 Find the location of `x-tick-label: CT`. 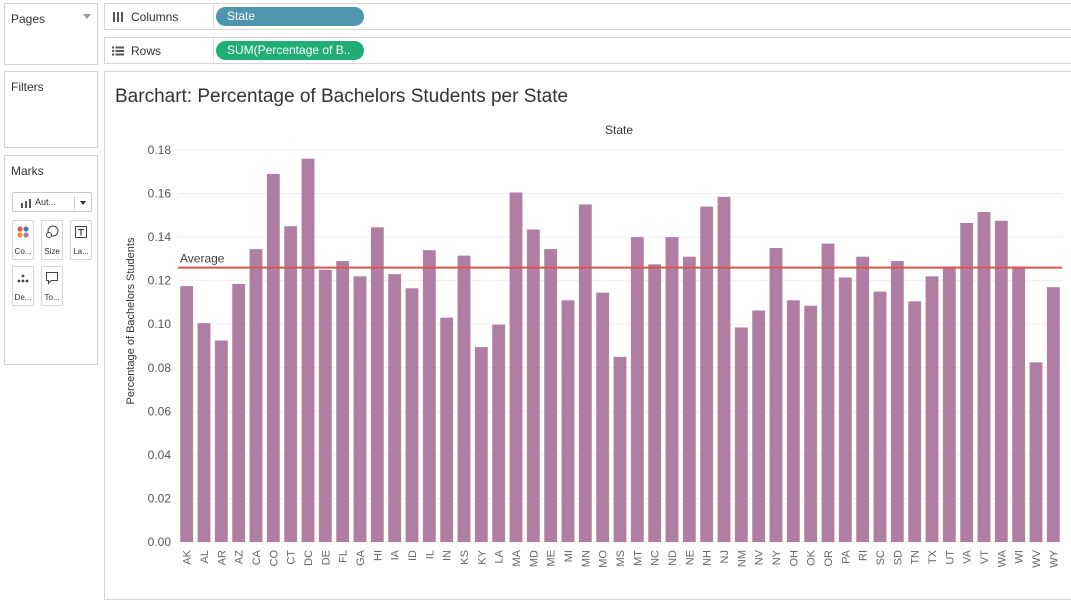

x-tick-label: CT is located at coordinates (292, 557).